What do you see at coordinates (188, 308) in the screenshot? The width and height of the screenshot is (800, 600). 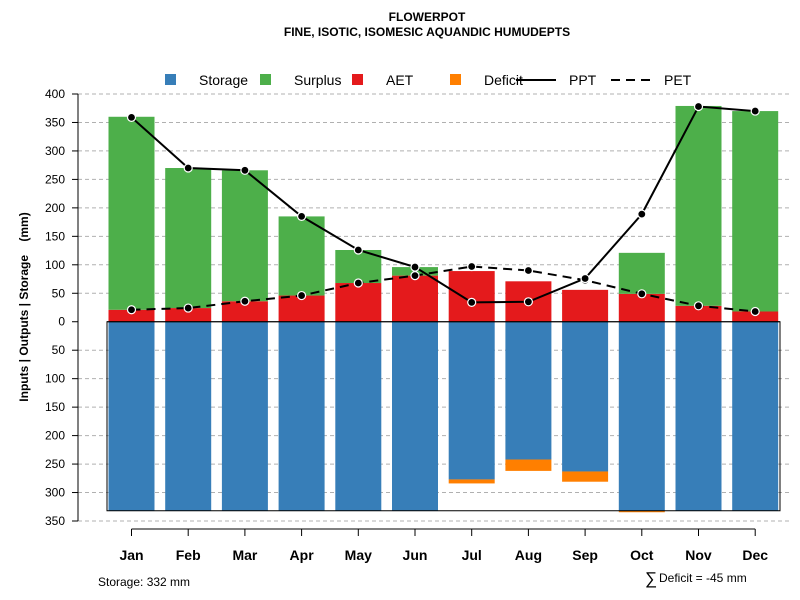 I see `pet-point-feb` at bounding box center [188, 308].